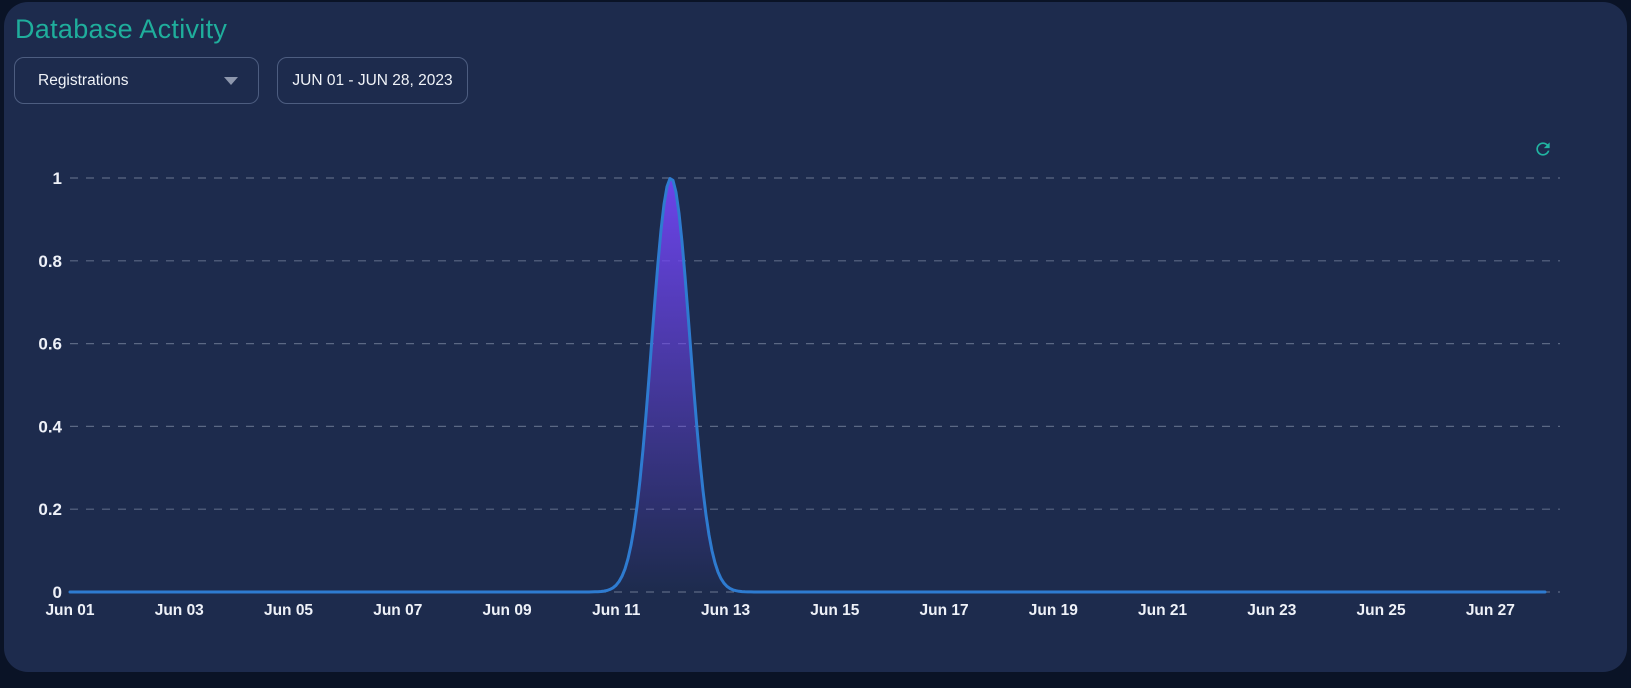 This screenshot has width=1631, height=688. I want to click on refresh-icon, so click(1543, 149).